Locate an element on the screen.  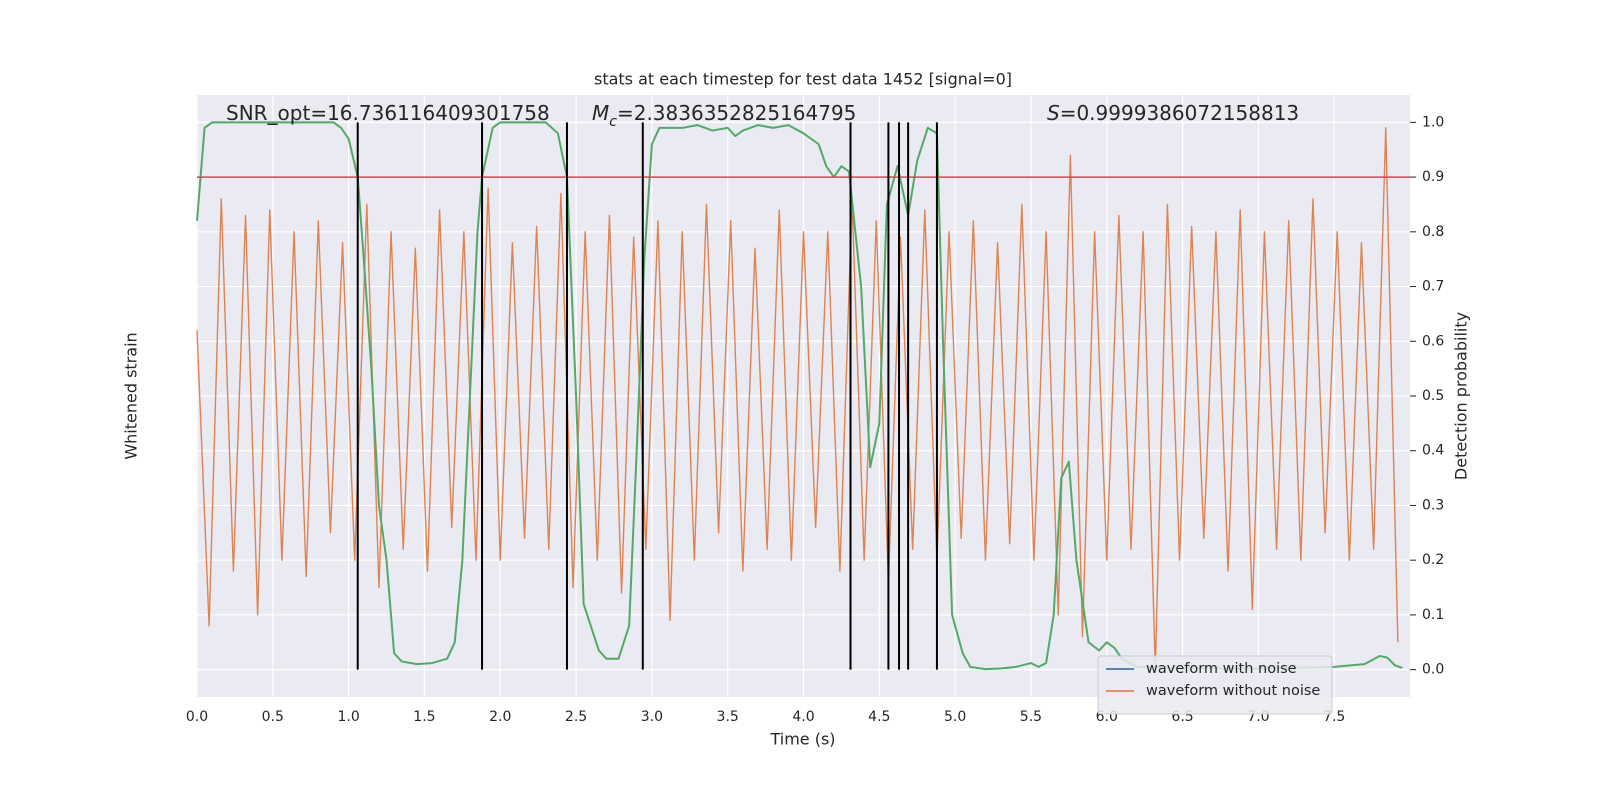
x-tick-label: 3.5 is located at coordinates (728, 717).